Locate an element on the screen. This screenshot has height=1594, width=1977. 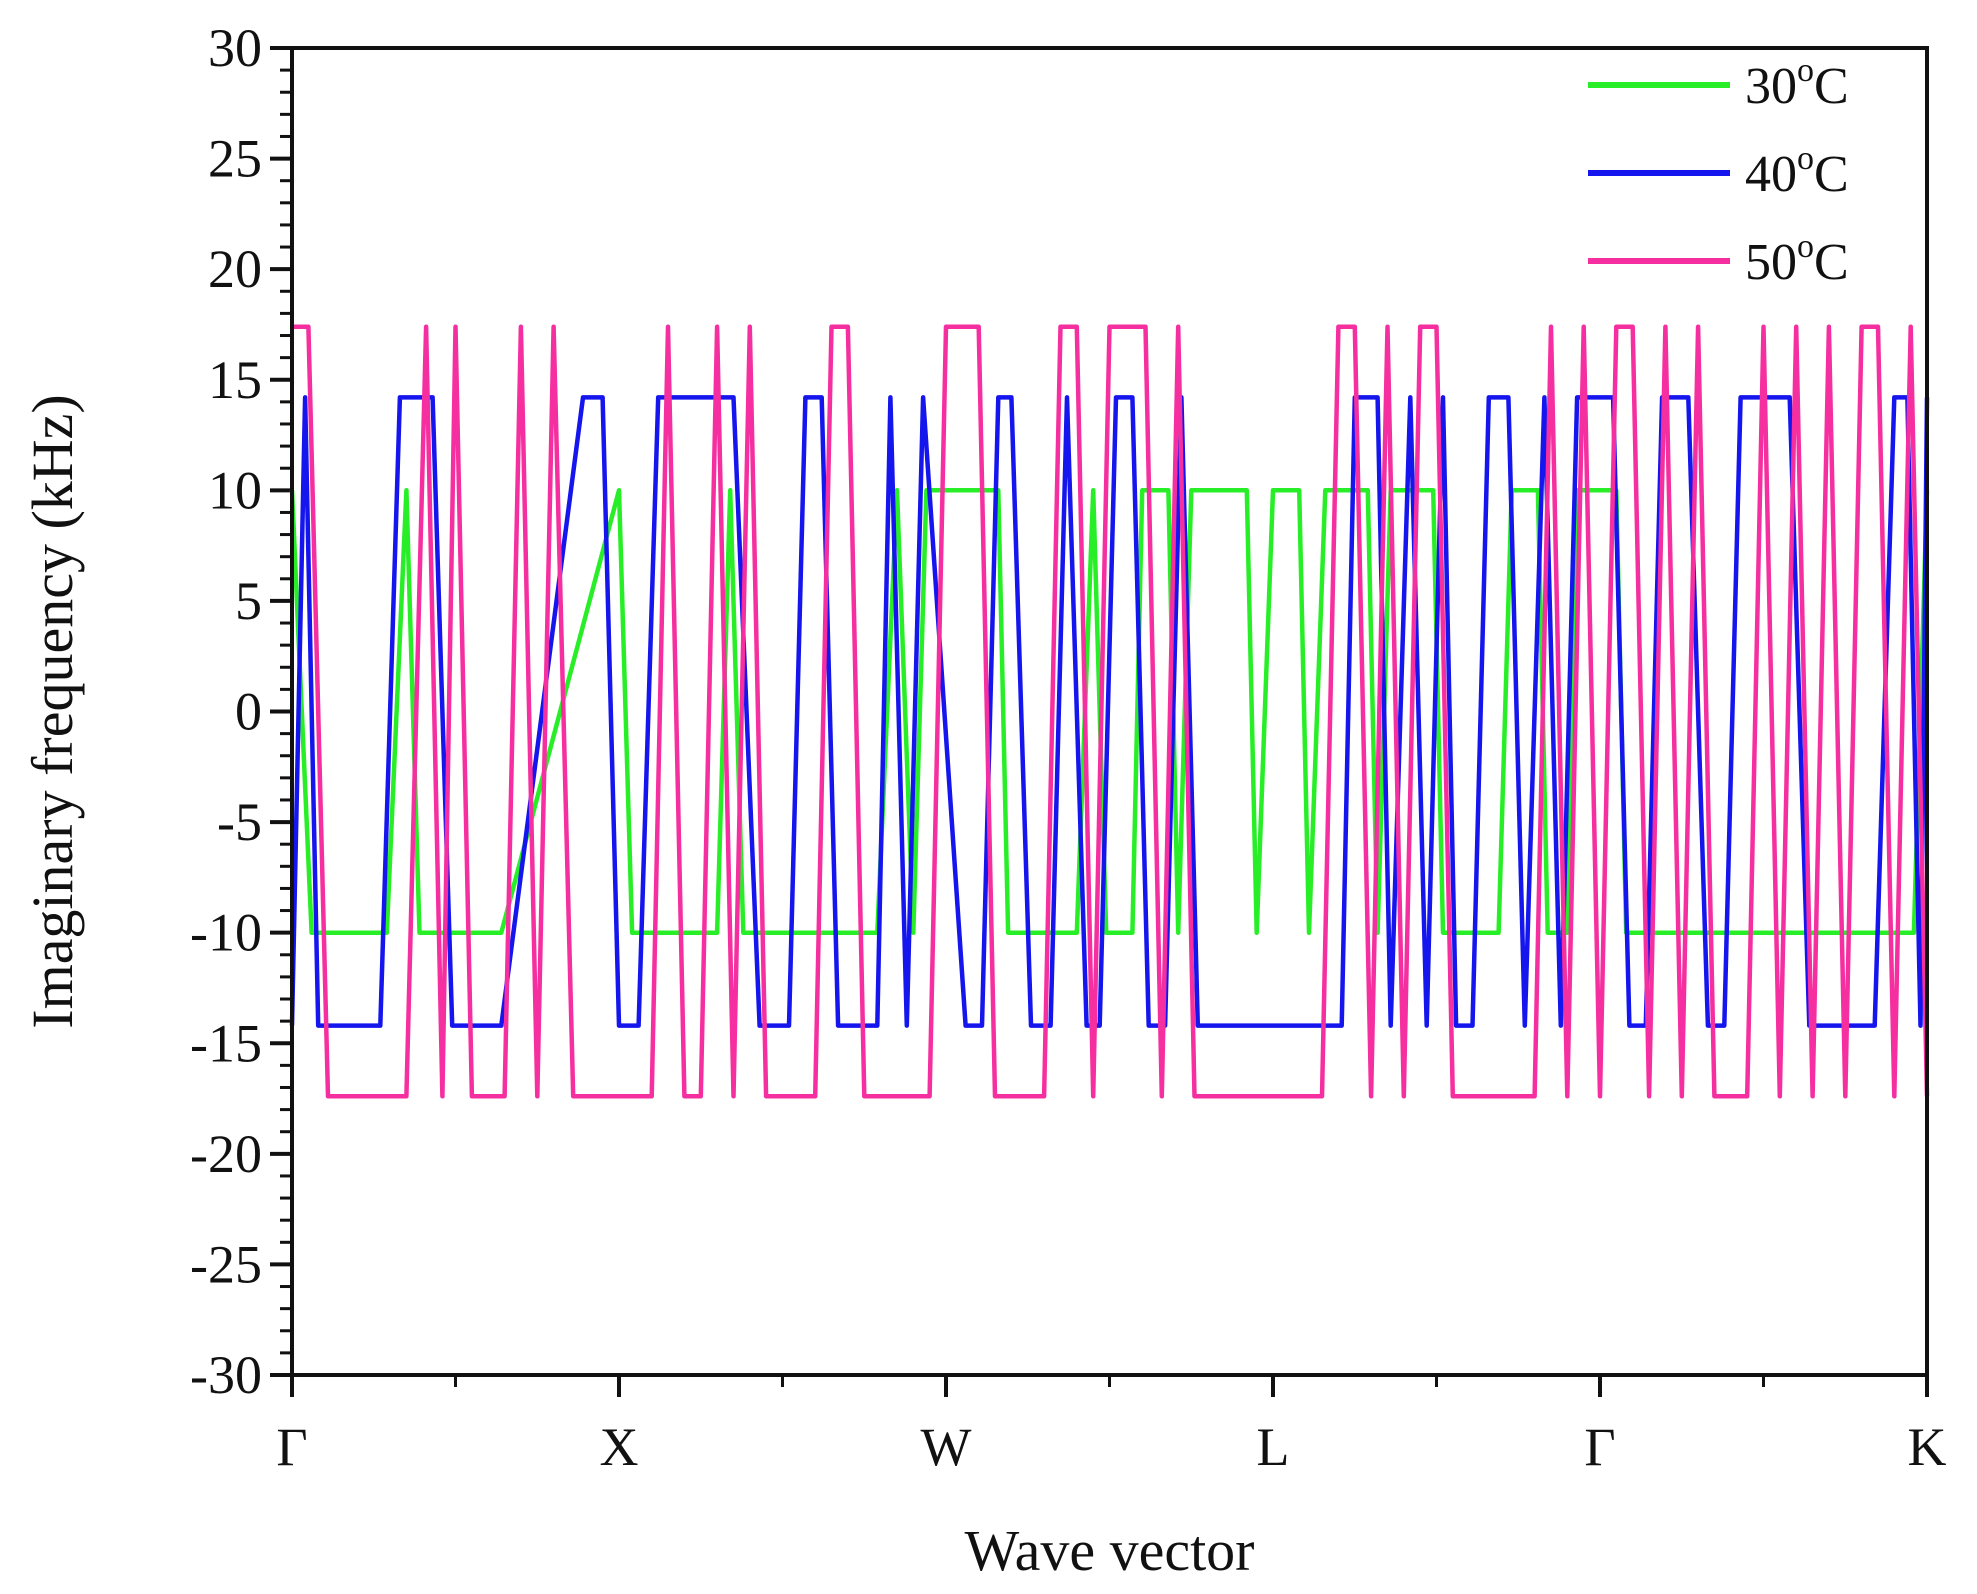
legend-label-40C: 40oC is located at coordinates (1797, 171).